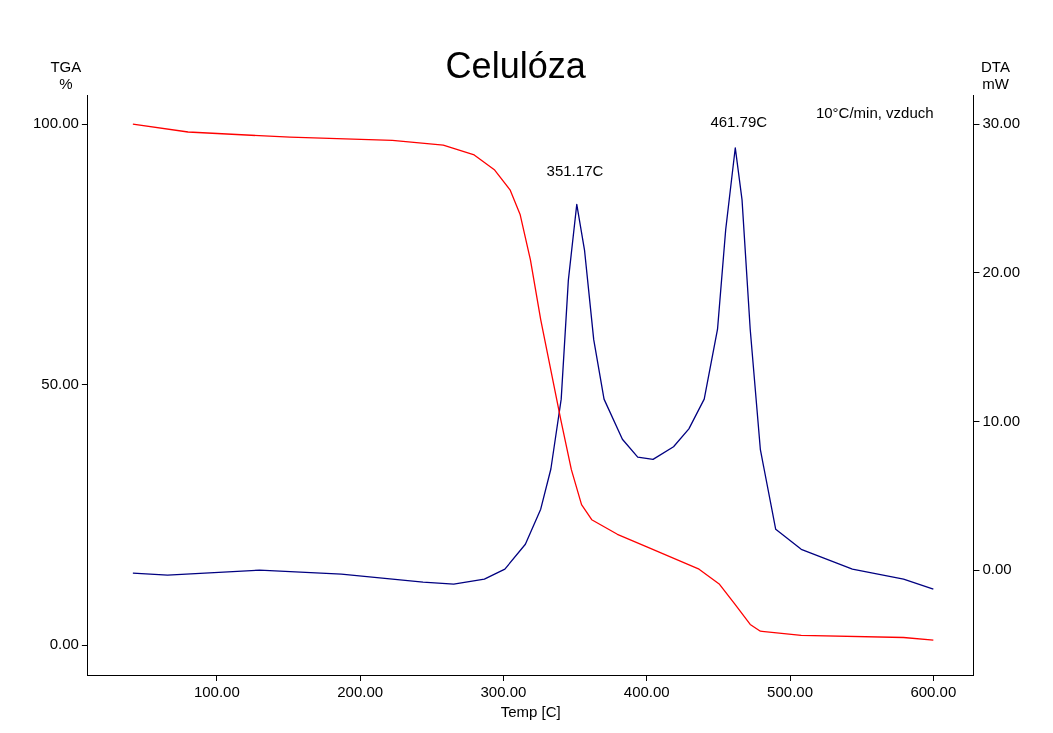 This screenshot has width=1053, height=733. Describe the element at coordinates (933, 692) in the screenshot. I see `x-tick-label: 600.00` at that location.